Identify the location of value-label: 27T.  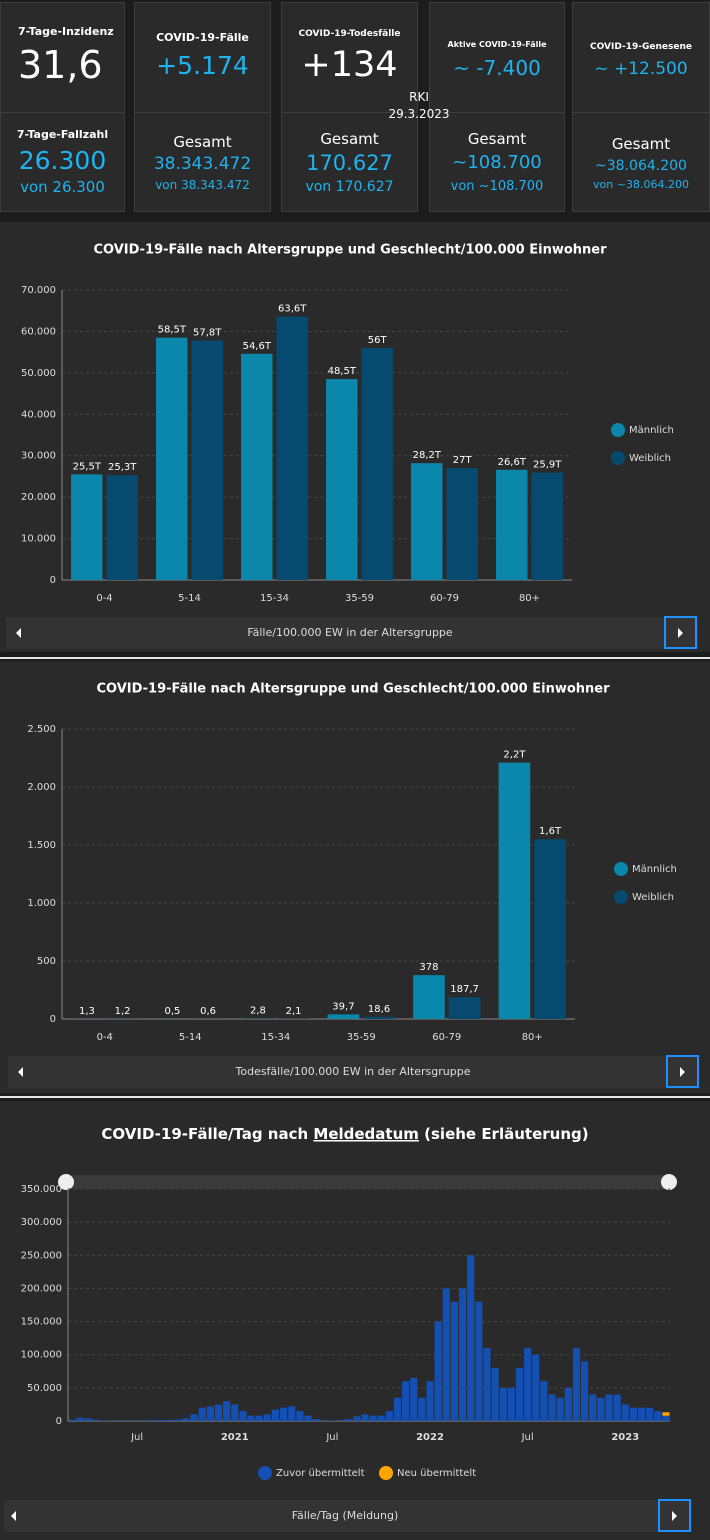
(463, 460).